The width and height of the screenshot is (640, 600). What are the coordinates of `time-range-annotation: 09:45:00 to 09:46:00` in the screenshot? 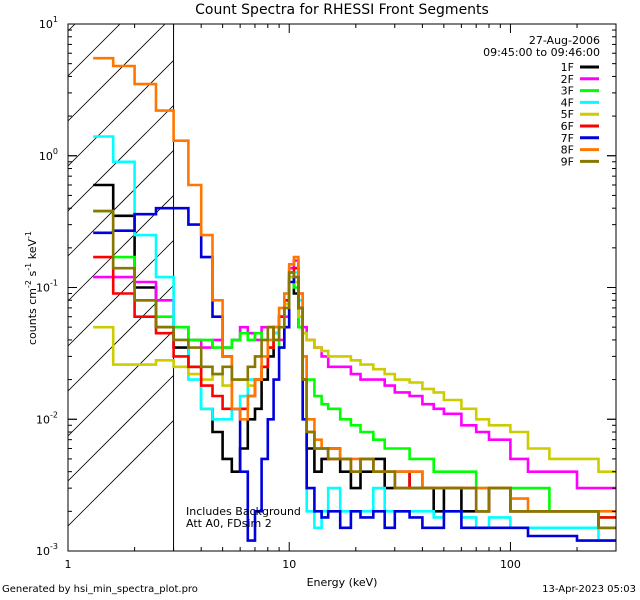 It's located at (541, 52).